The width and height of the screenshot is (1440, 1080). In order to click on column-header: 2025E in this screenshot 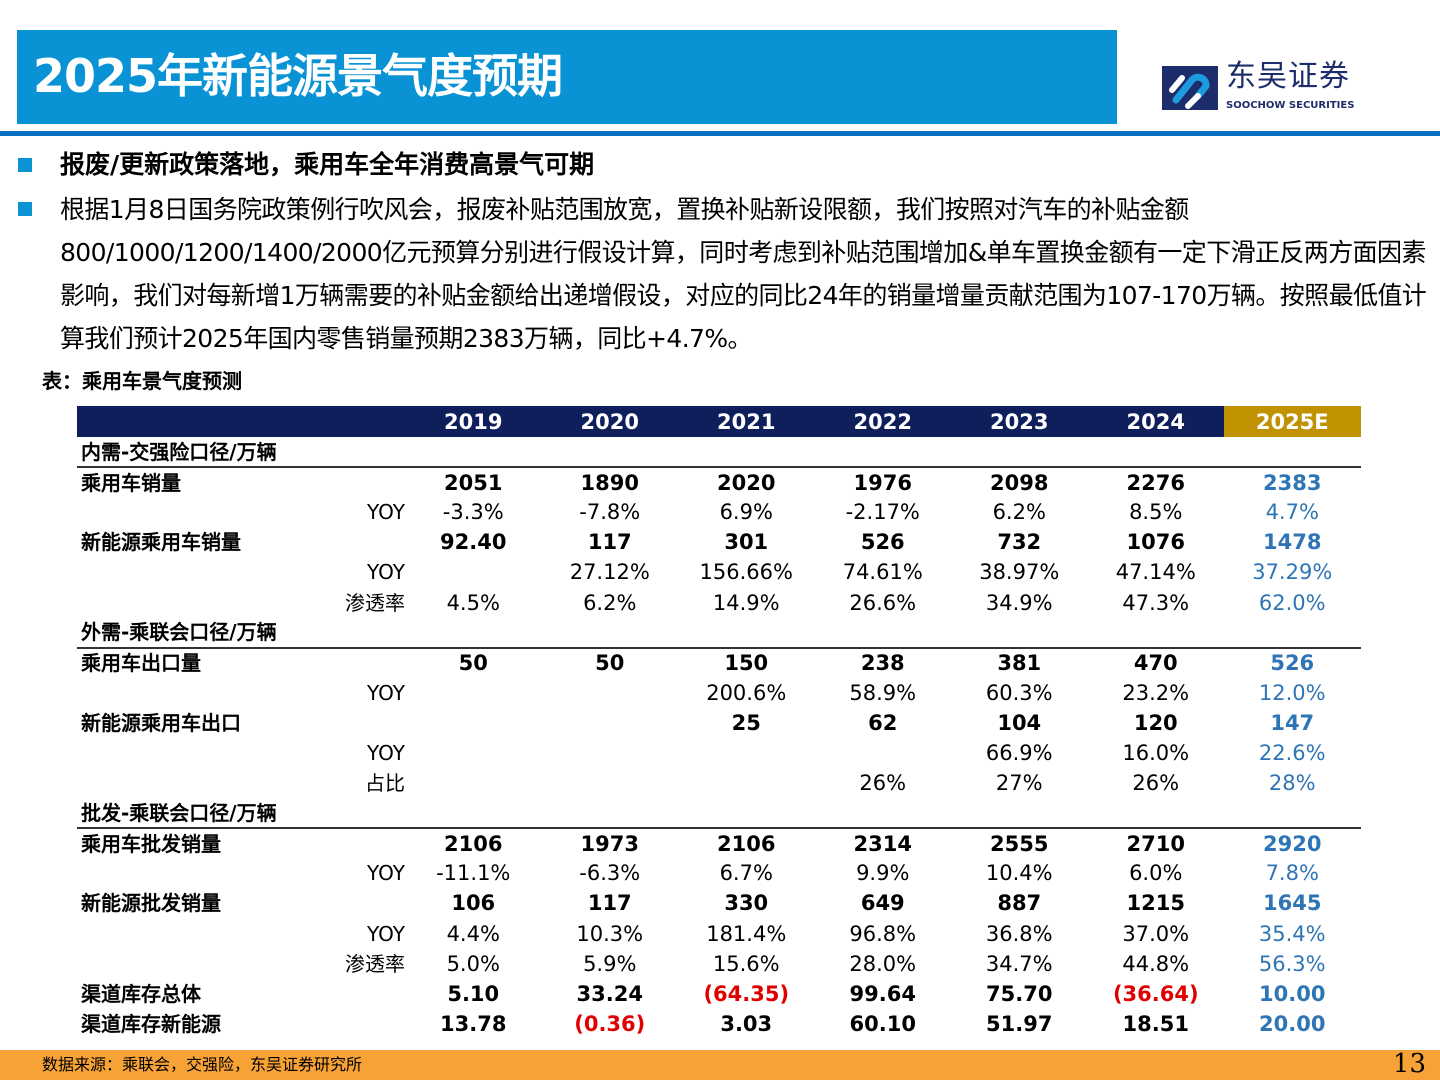, I will do `click(1292, 421)`.